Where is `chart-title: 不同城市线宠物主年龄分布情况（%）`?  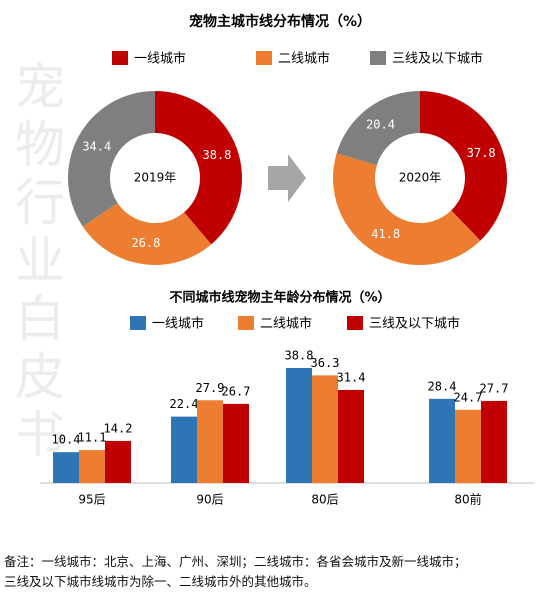 chart-title: 不同城市线宠物主年龄分布情况（%） is located at coordinates (279, 298).